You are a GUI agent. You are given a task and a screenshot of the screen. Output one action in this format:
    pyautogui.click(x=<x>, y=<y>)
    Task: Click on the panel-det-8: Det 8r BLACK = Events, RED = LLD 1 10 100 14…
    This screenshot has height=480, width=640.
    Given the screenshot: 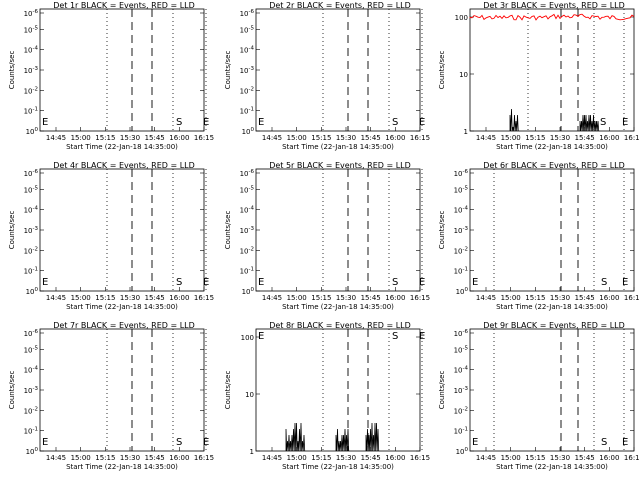 What is the action you would take?
    pyautogui.click(x=327, y=396)
    